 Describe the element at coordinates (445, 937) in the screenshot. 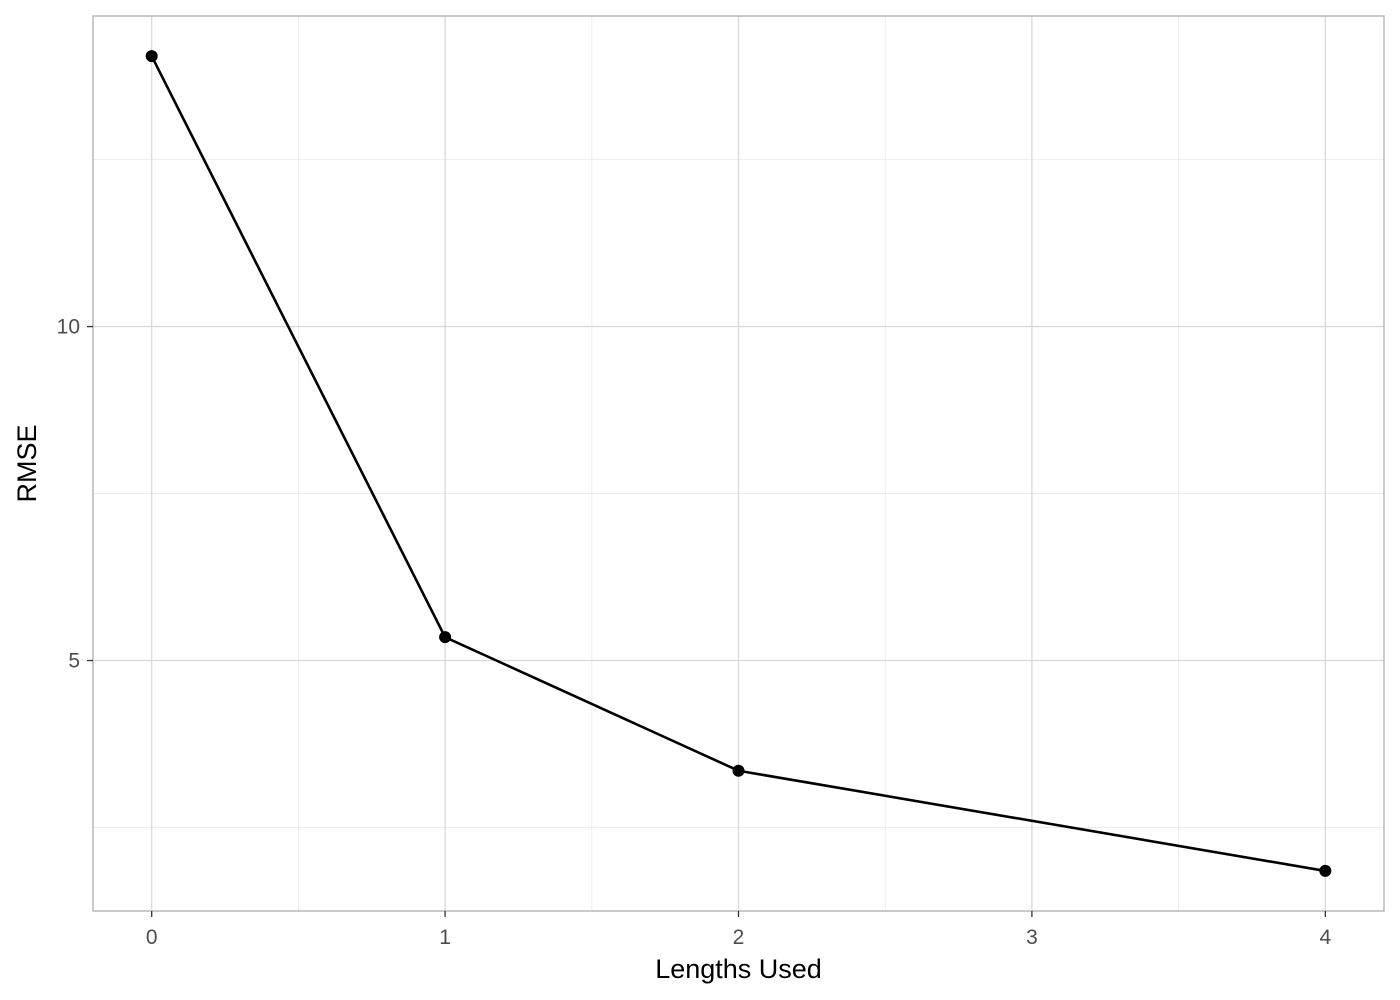

I see `x-tick-label: 1` at that location.